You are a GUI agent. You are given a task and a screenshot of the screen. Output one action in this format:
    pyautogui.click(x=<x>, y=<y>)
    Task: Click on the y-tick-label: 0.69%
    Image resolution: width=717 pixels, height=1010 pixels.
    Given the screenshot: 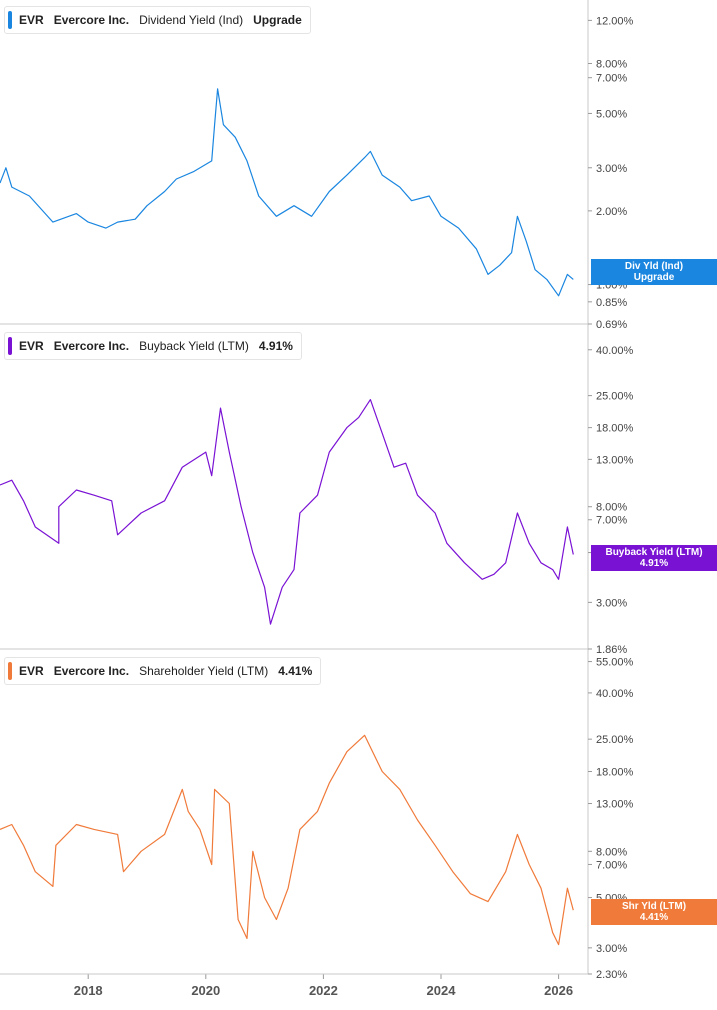 What is the action you would take?
    pyautogui.click(x=611, y=325)
    